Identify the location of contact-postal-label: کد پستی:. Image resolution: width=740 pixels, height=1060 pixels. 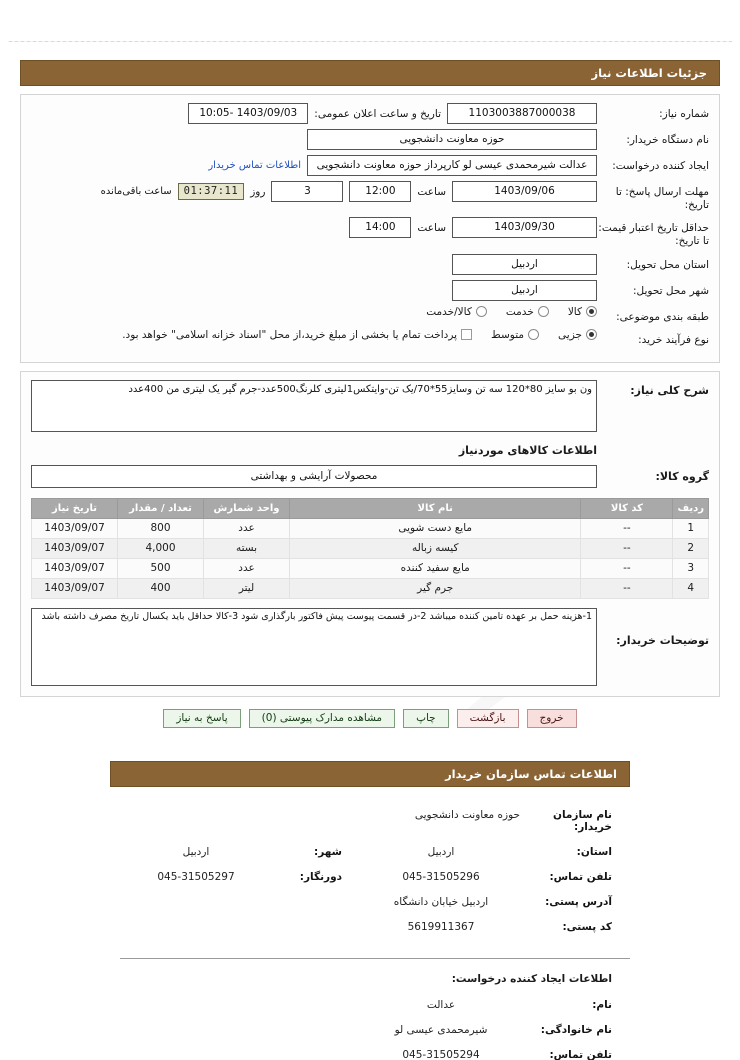
(587, 926).